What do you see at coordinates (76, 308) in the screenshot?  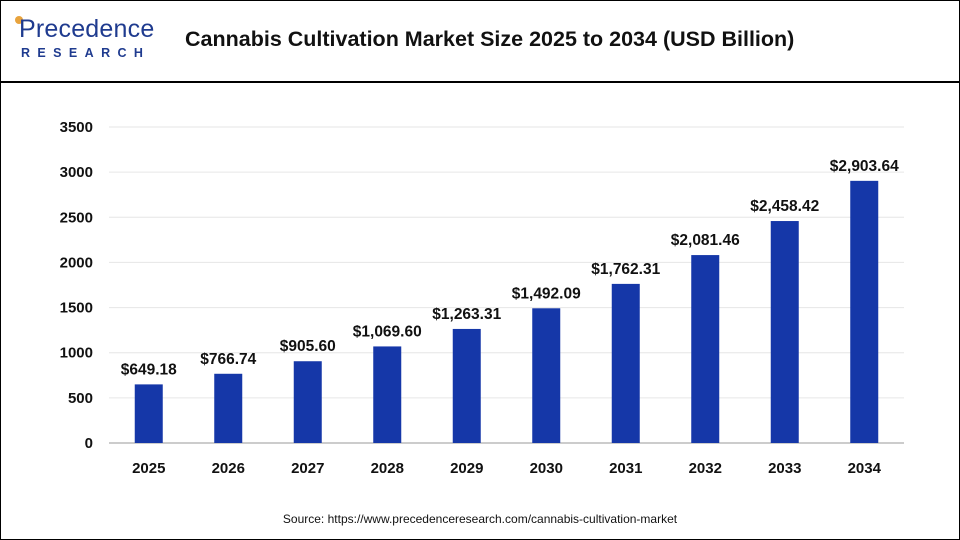 I see `y-tick-label: 1500` at bounding box center [76, 308].